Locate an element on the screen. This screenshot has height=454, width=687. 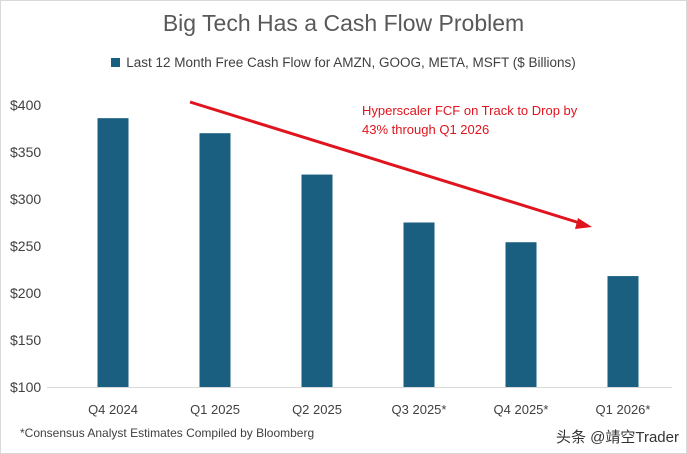
annotation-text: Hyperscaler FCF on Track to Drop by is located at coordinates (470, 110).